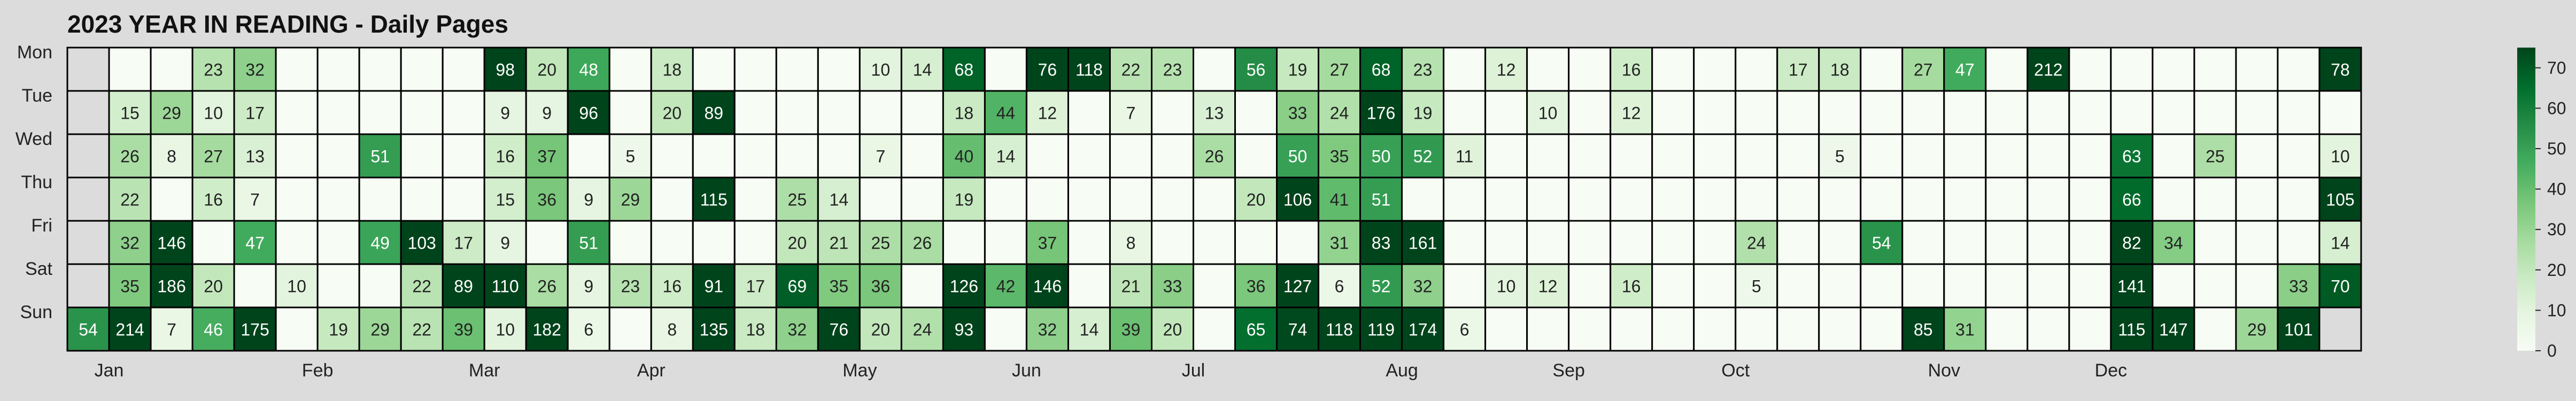  What do you see at coordinates (797, 243) in the screenshot?
I see `cell-value-label: 20` at bounding box center [797, 243].